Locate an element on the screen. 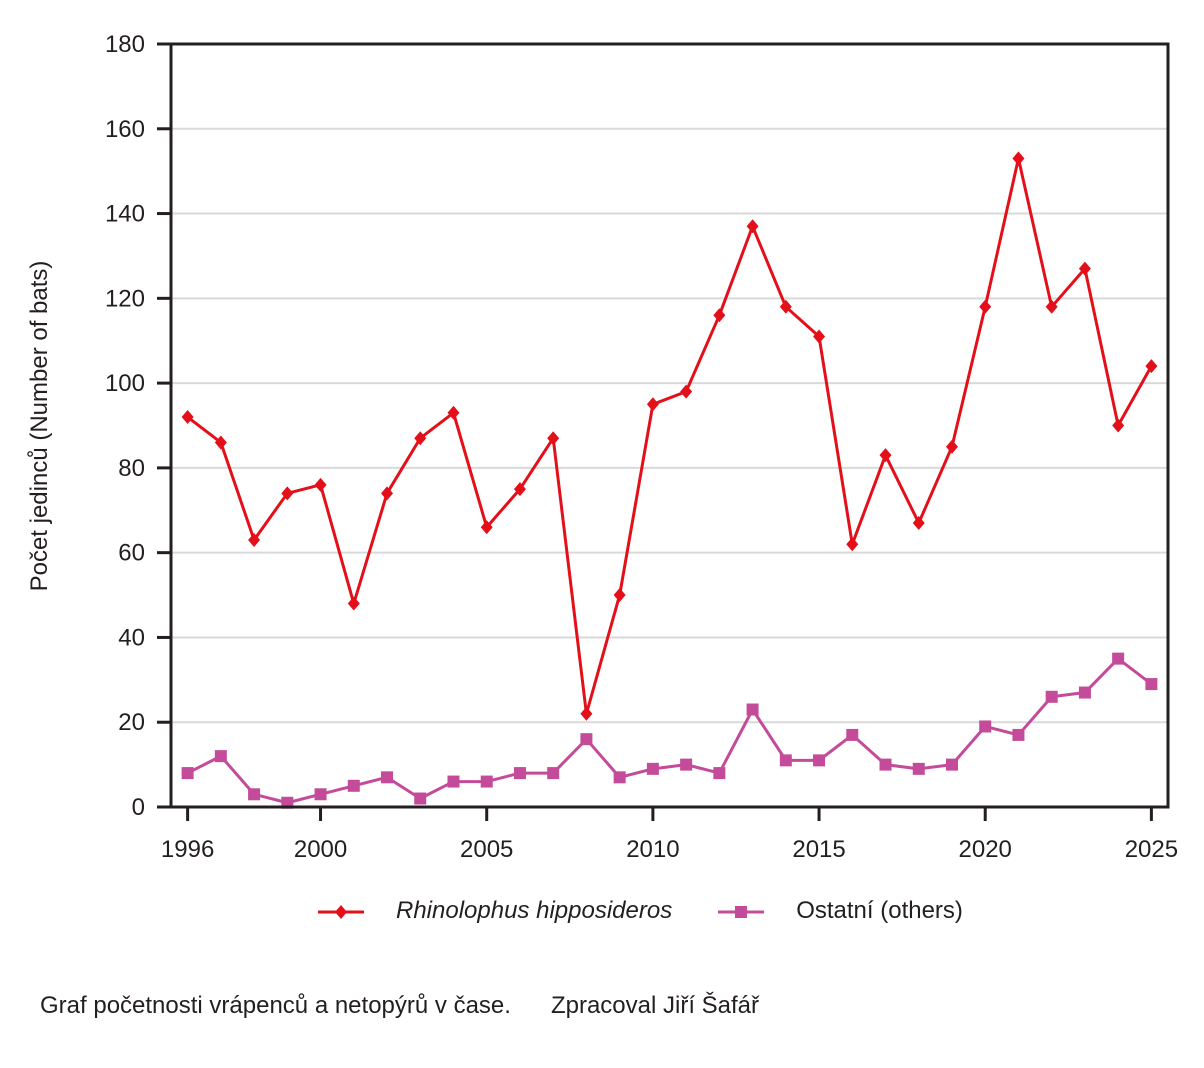 This screenshot has height=1068, width=1204. series-others is located at coordinates (669, 730).